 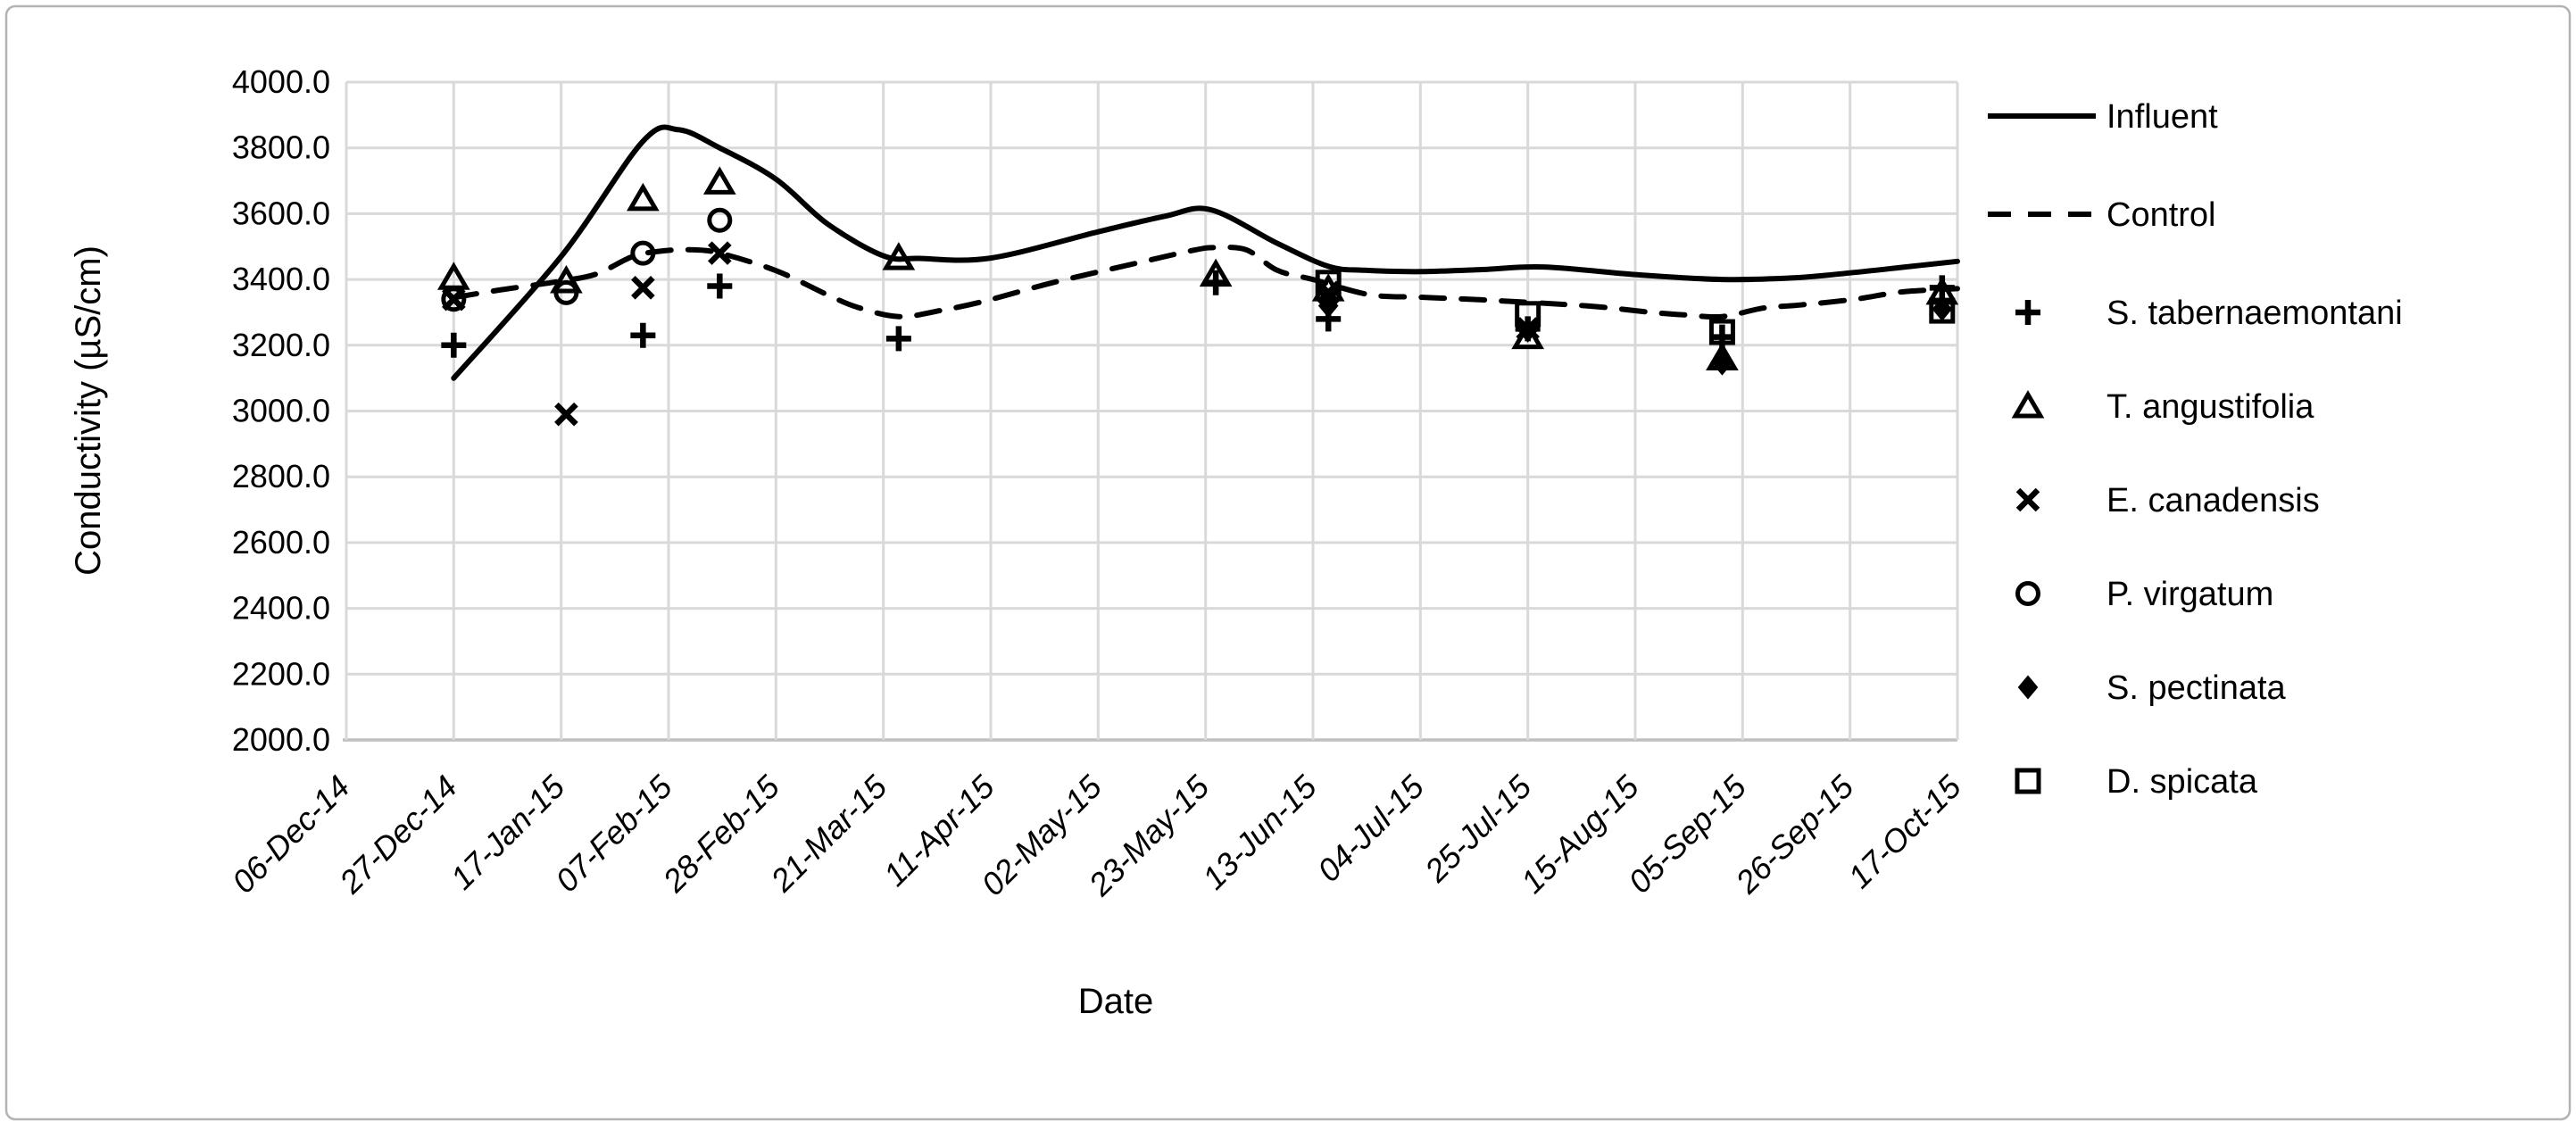 I want to click on legend-item-control: Control, so click(x=2102, y=215).